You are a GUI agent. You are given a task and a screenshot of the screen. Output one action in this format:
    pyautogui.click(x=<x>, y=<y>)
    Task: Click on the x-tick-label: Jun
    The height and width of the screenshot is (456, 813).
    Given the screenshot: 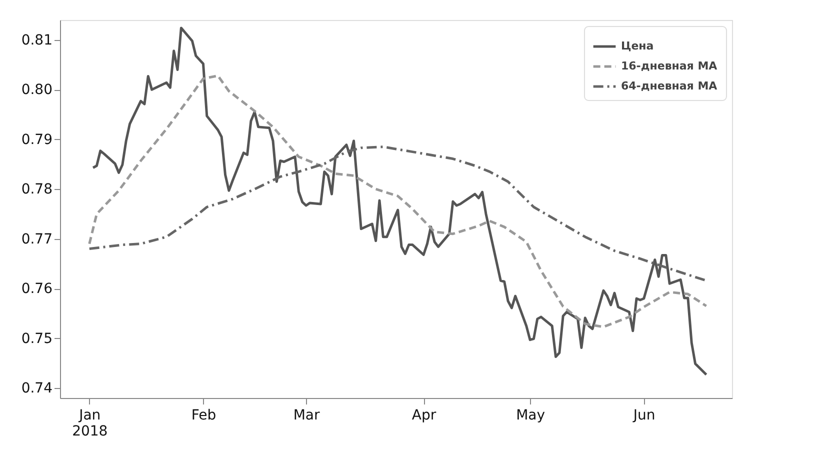 What is the action you would take?
    pyautogui.click(x=644, y=416)
    